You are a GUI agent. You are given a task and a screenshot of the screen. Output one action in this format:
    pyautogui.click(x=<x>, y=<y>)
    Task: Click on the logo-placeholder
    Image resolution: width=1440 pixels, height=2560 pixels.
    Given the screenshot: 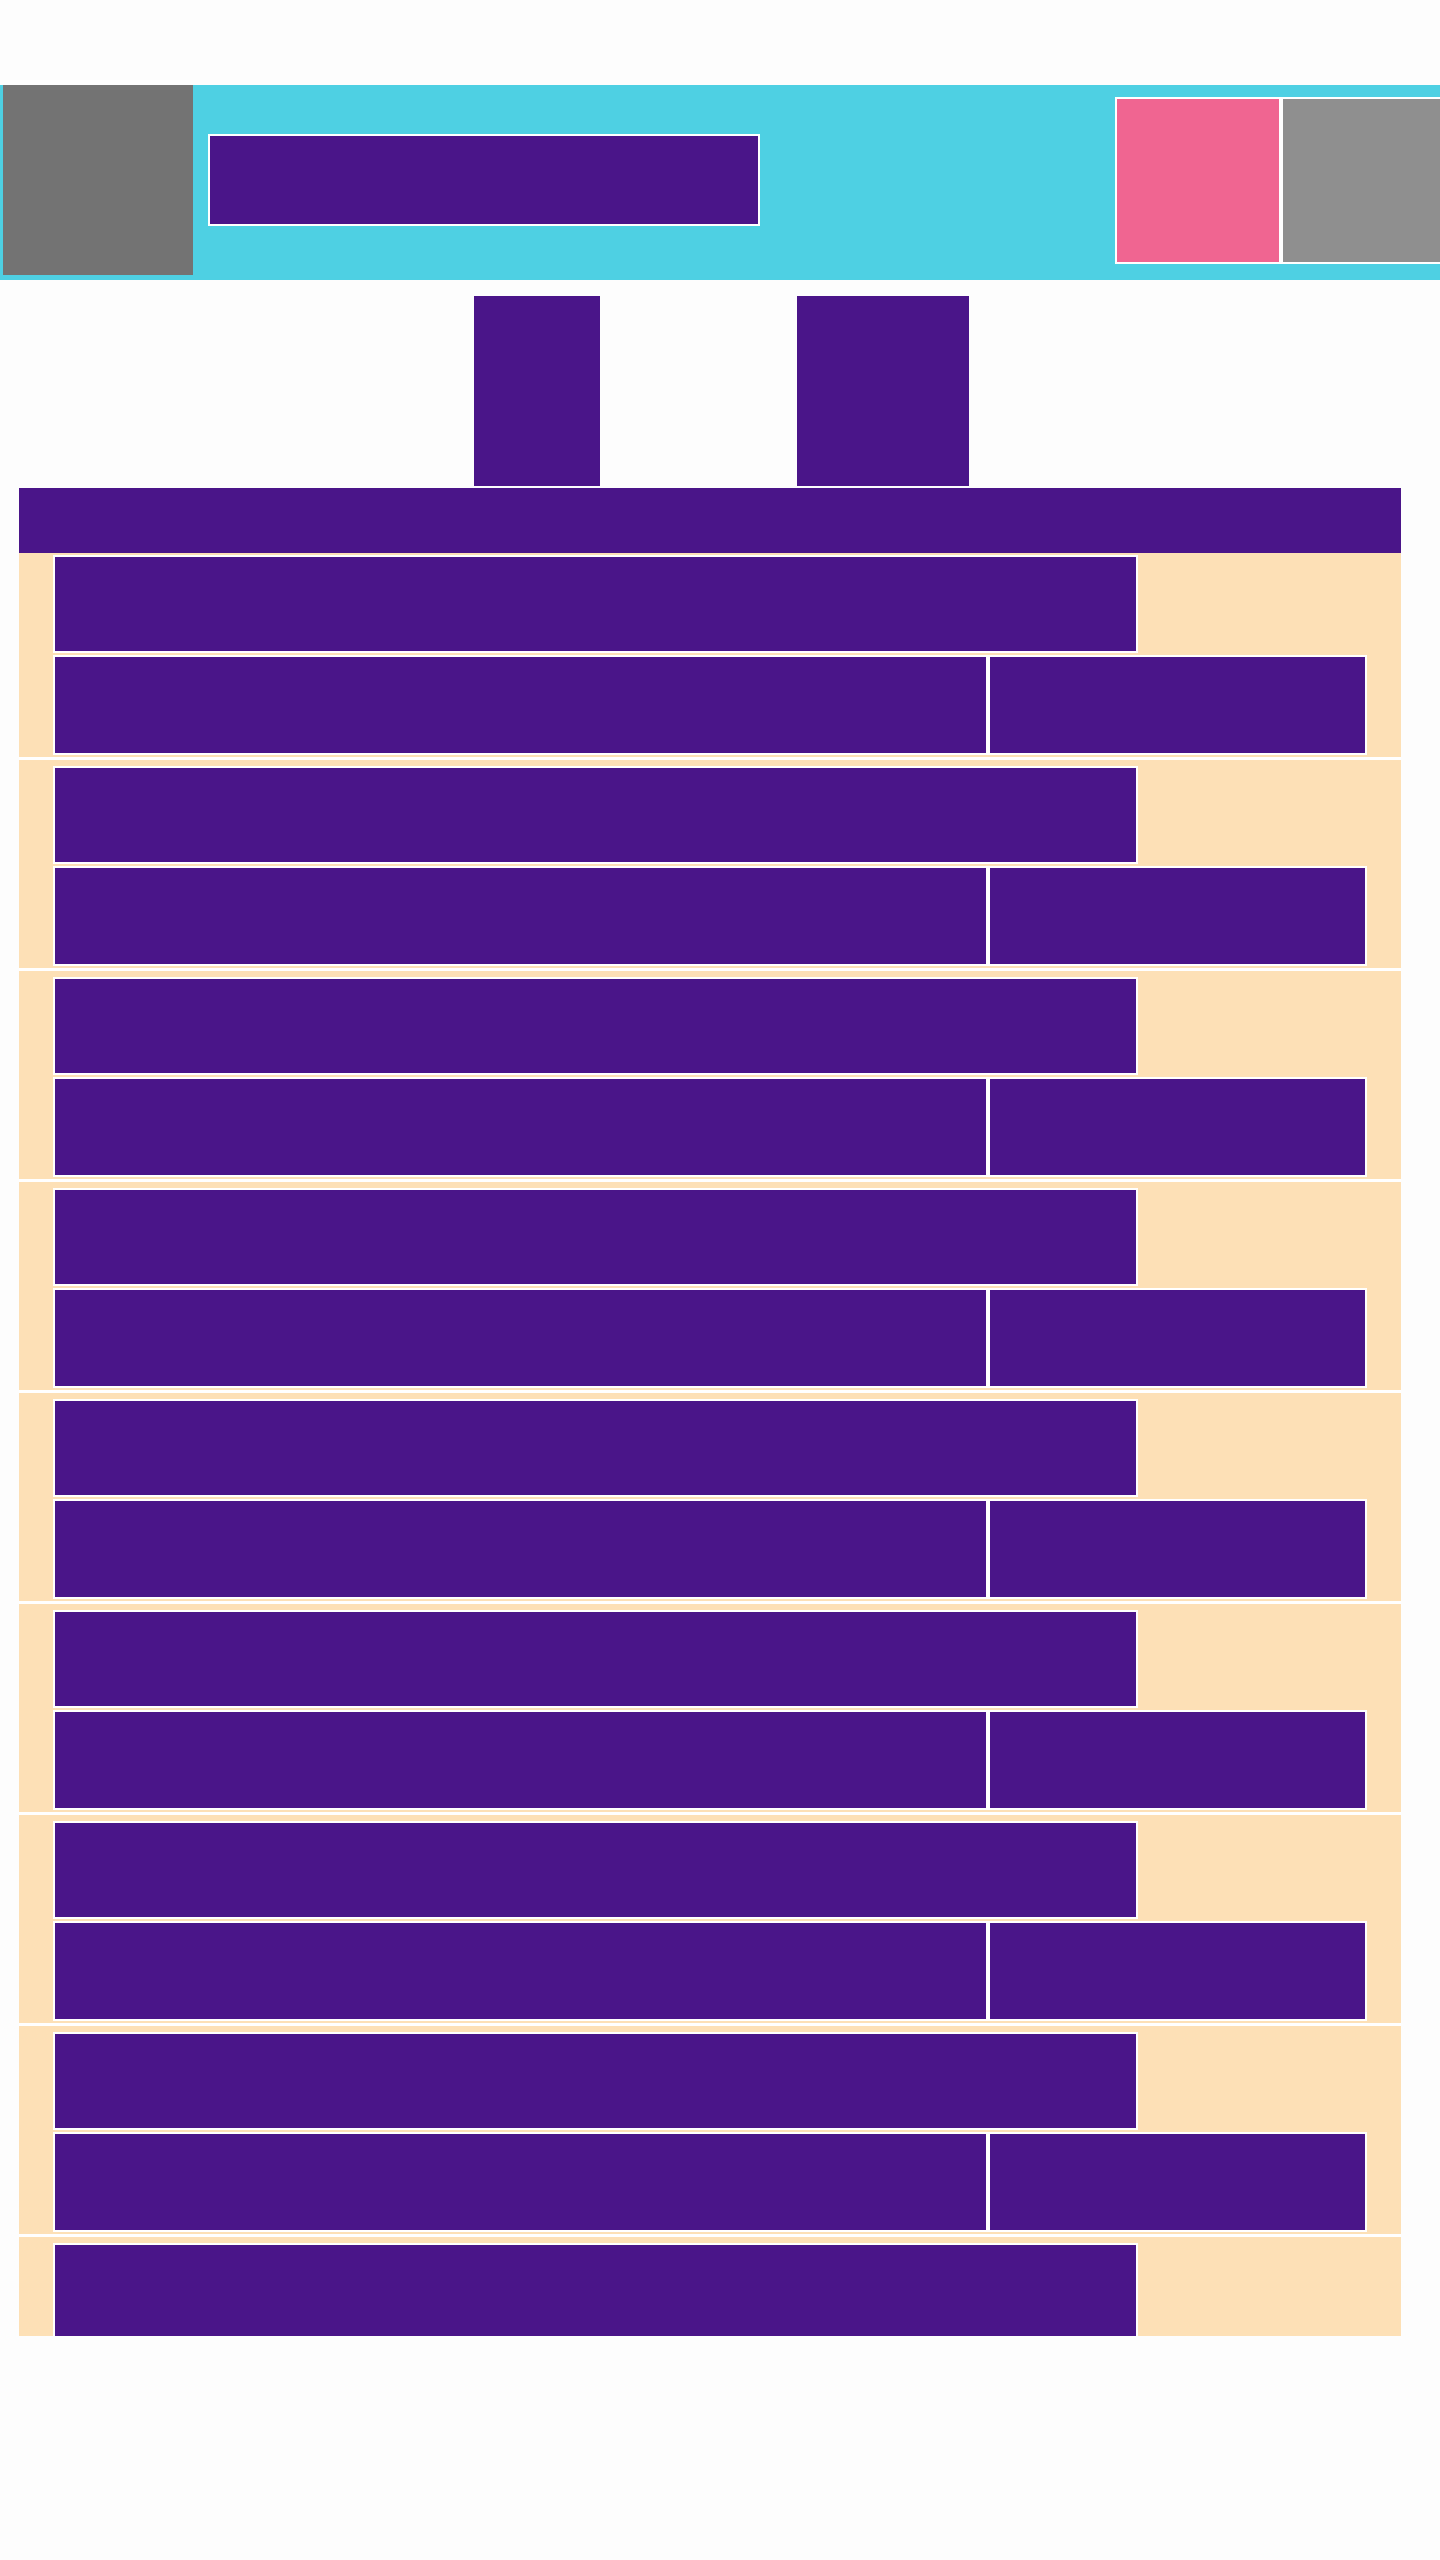 What is the action you would take?
    pyautogui.click(x=98, y=180)
    